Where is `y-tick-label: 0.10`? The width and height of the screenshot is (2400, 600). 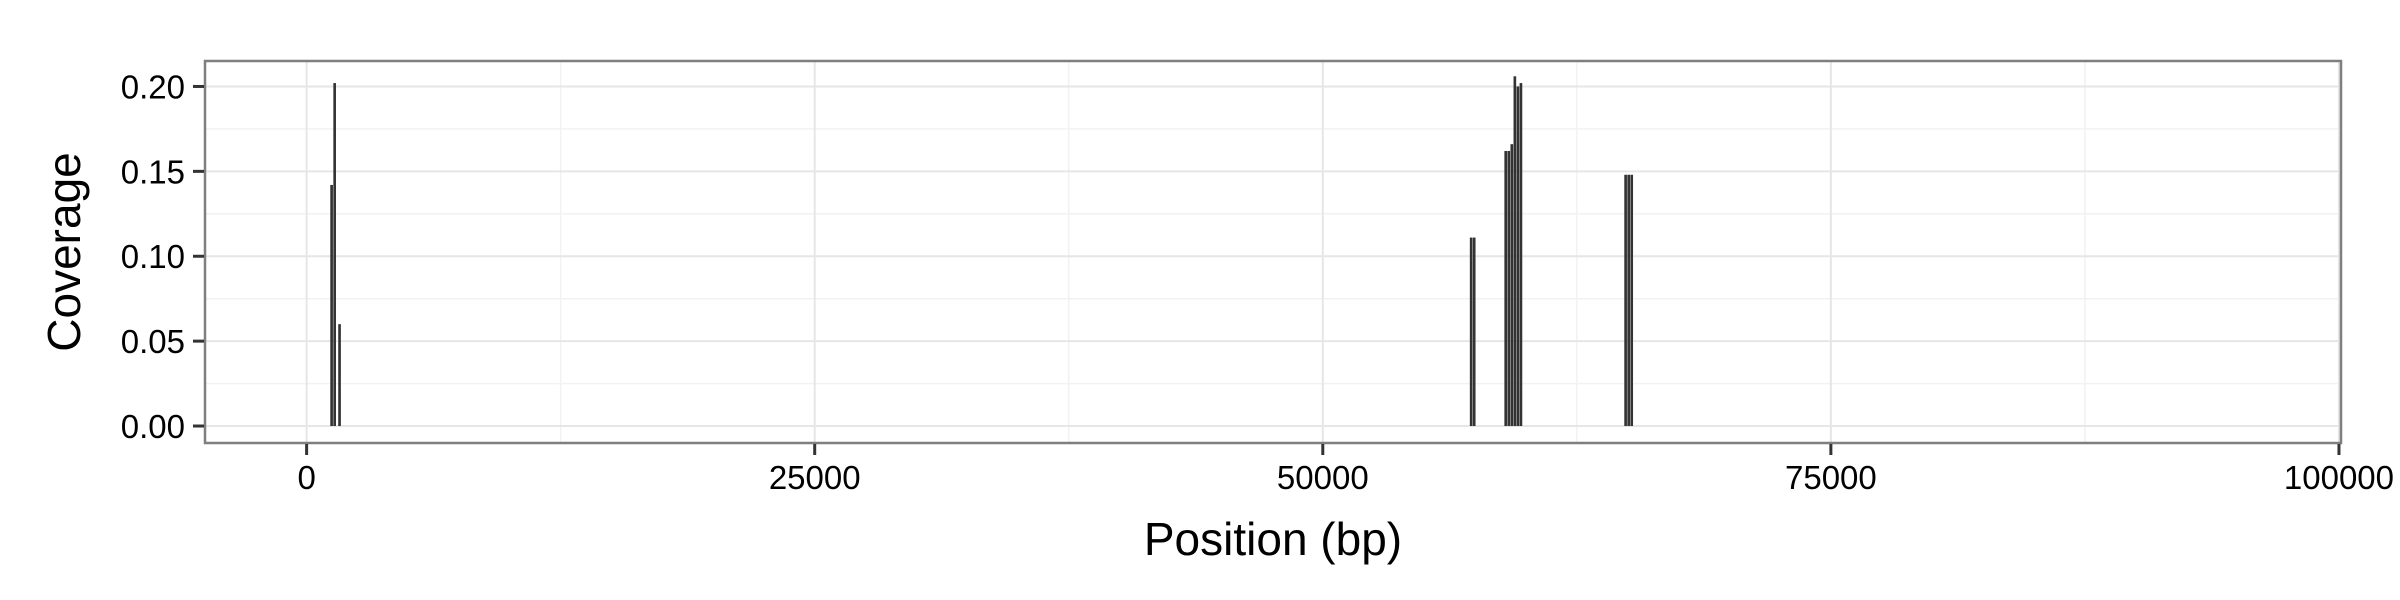
y-tick-label: 0.10 is located at coordinates (153, 256).